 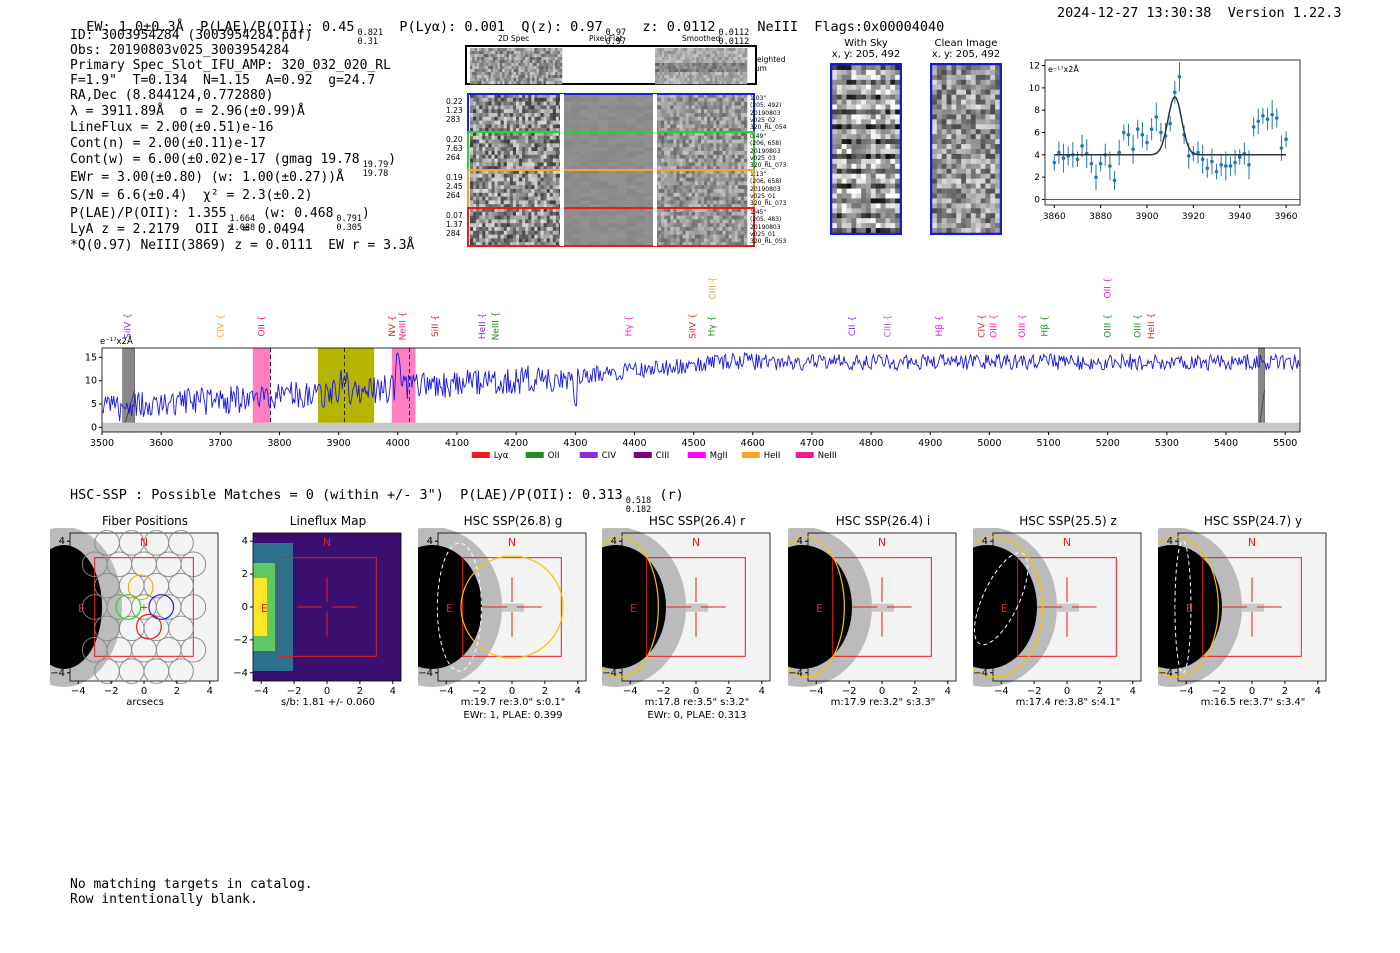 What do you see at coordinates (180, 50) in the screenshot?
I see `info-obs: Obs: 20190803v025_3003954284` at bounding box center [180, 50].